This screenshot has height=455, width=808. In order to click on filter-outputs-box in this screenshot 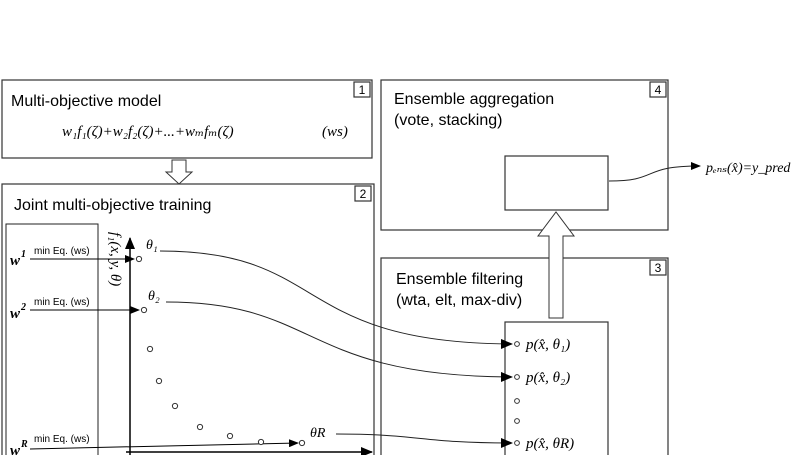, I will do `click(556, 388)`.